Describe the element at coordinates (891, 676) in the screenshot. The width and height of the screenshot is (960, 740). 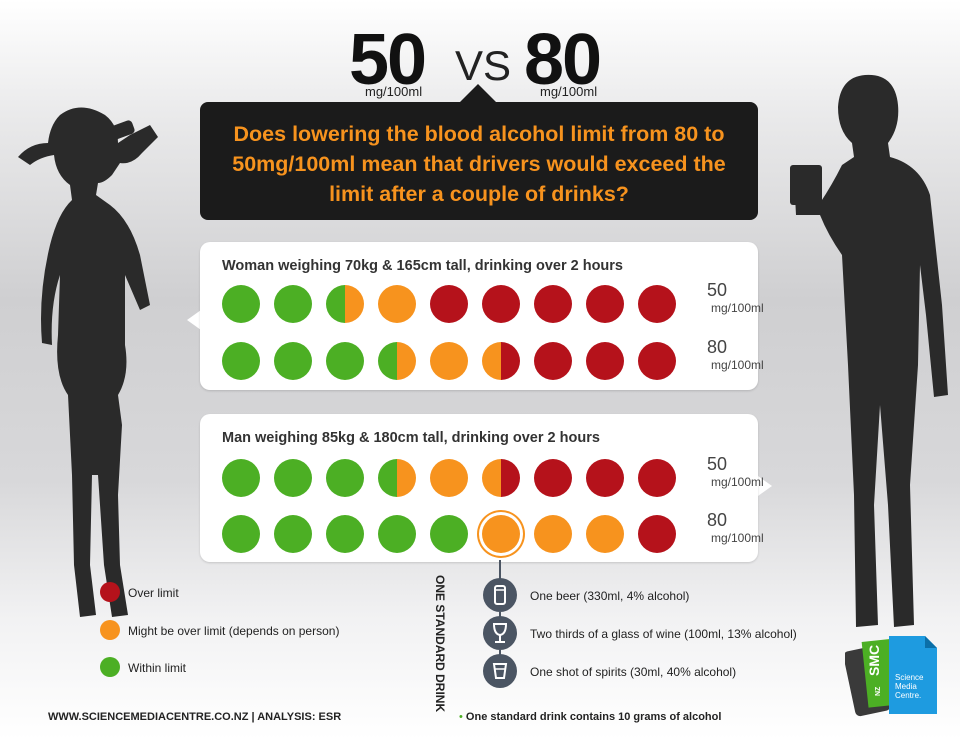
I see `smc-logo: SMC NZ Science Media Centre.` at that location.